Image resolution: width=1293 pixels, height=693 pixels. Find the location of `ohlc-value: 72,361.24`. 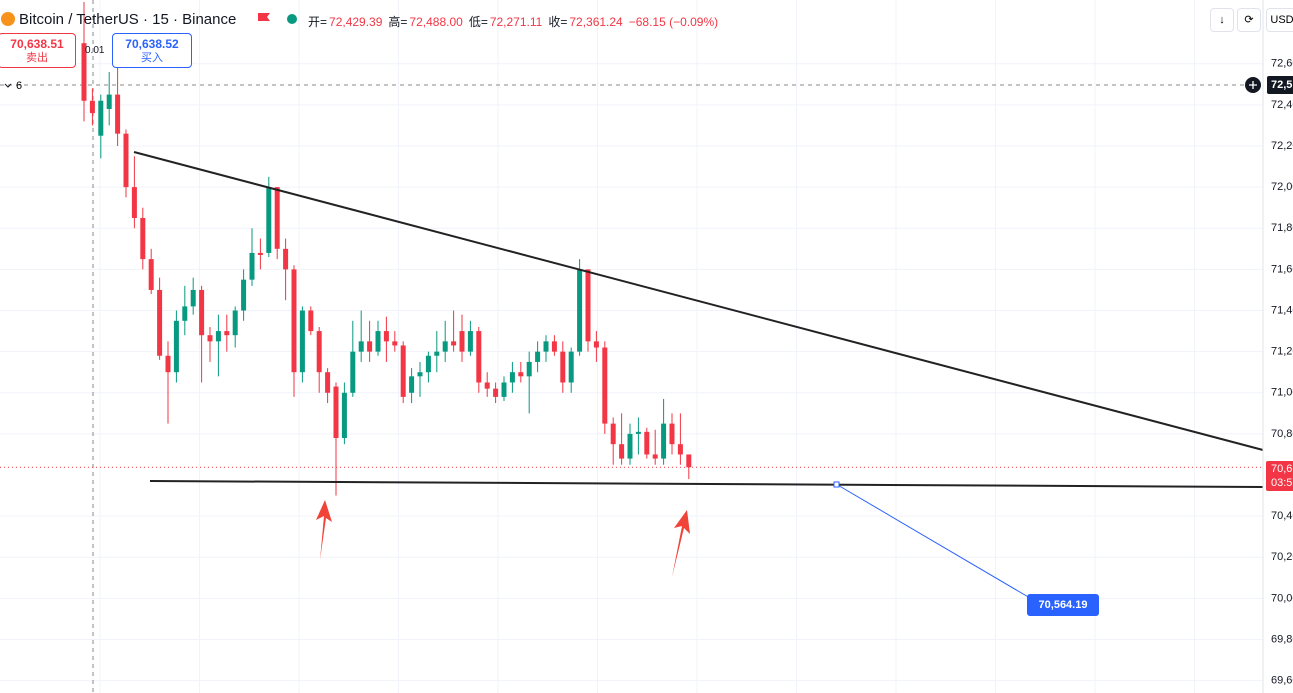

ohlc-value: 72,361.24 is located at coordinates (596, 22).